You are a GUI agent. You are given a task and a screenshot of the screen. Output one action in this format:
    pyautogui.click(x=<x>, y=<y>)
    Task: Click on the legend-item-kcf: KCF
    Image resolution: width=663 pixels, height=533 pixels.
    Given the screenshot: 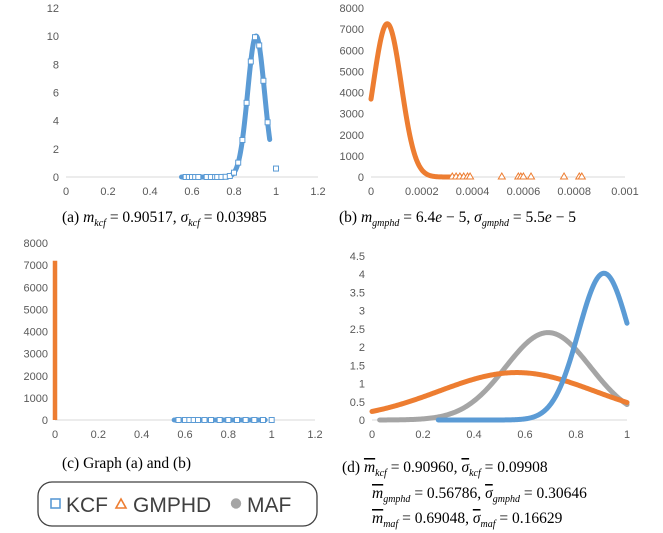 What is the action you would take?
    pyautogui.click(x=79, y=505)
    